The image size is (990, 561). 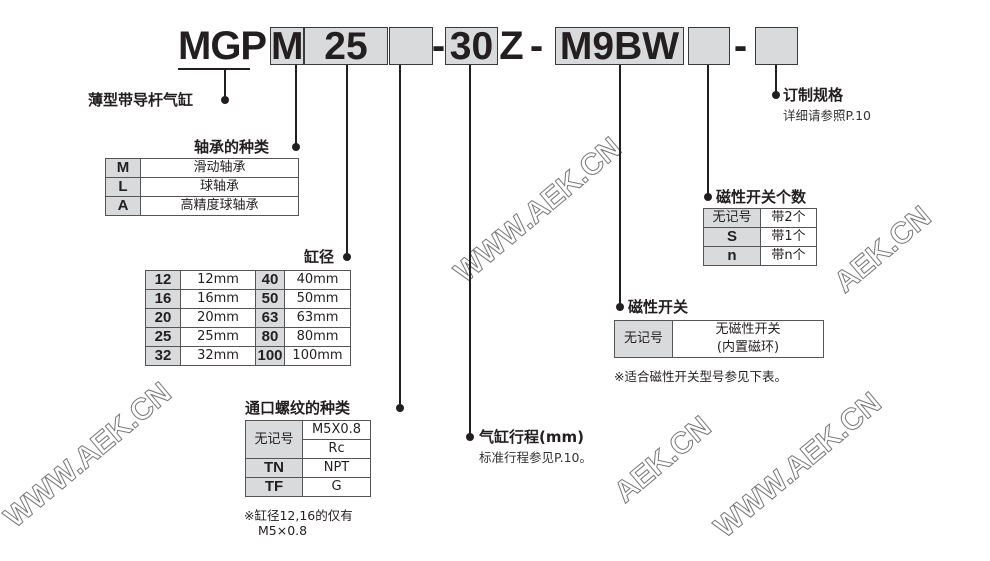 I want to click on table-row: TN NPT, so click(x=308, y=468).